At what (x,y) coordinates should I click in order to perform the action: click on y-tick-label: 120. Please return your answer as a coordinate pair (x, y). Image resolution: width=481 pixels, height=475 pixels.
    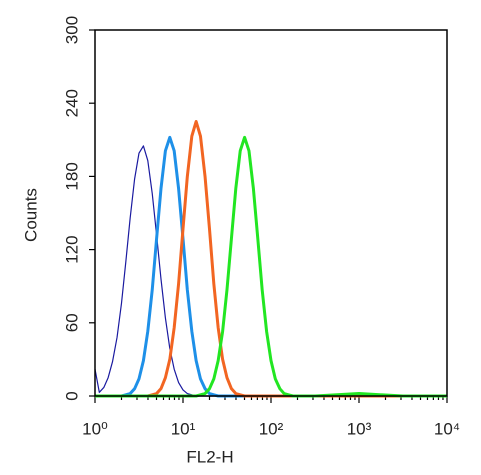
    Looking at the image, I should click on (71, 249).